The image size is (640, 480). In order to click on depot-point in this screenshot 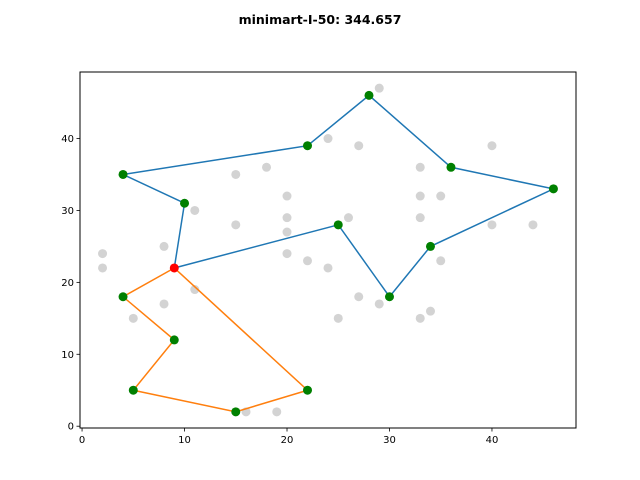, I will do `click(174, 268)`.